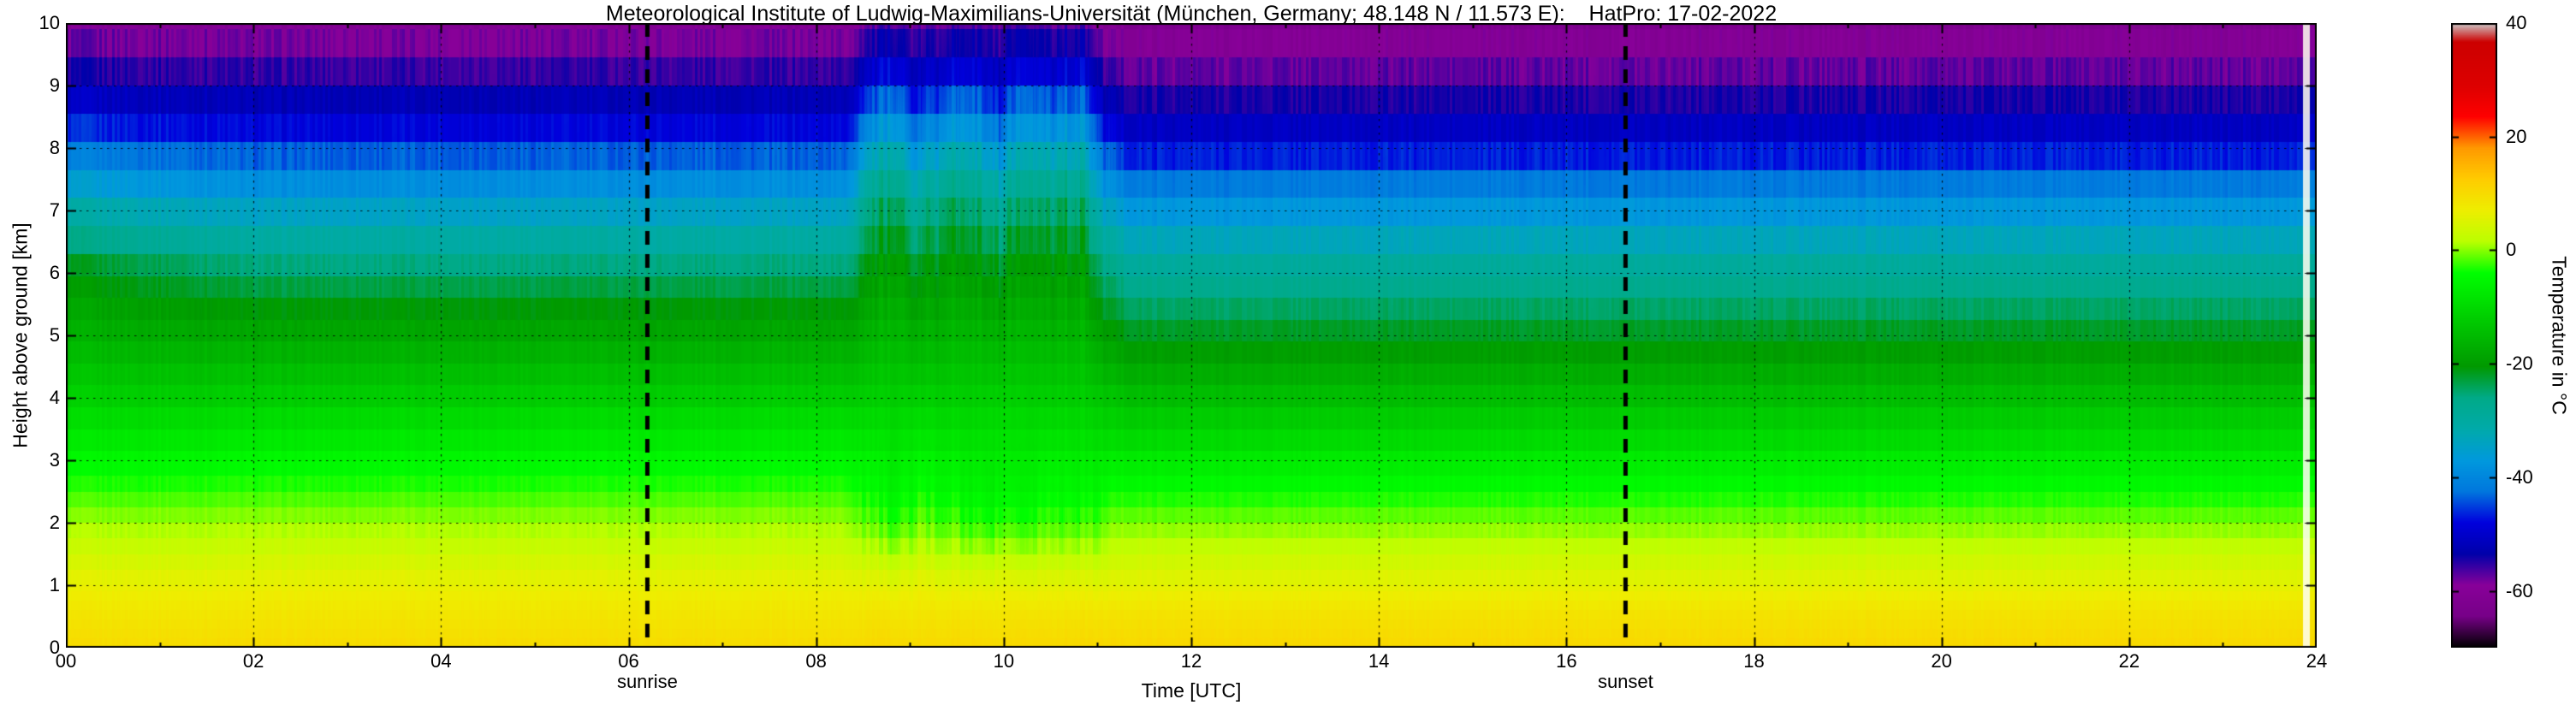 The height and width of the screenshot is (705, 2576). I want to click on y-tick-label: 3, so click(54, 460).